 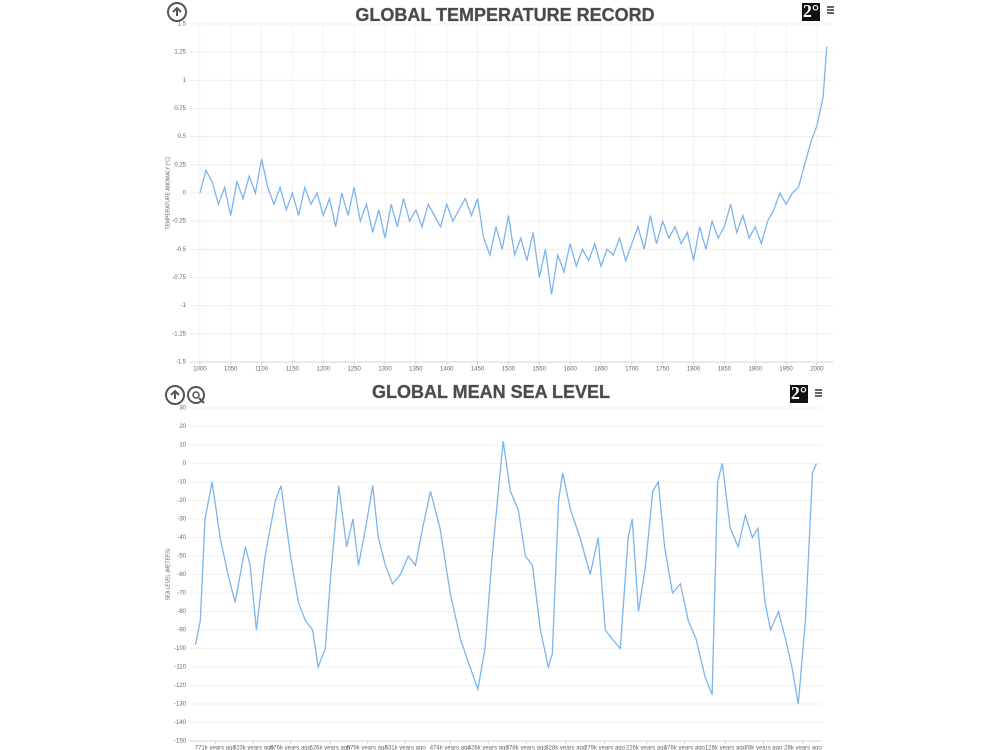 What do you see at coordinates (182, 25) in the screenshot?
I see `y-tick-label: 1.5` at bounding box center [182, 25].